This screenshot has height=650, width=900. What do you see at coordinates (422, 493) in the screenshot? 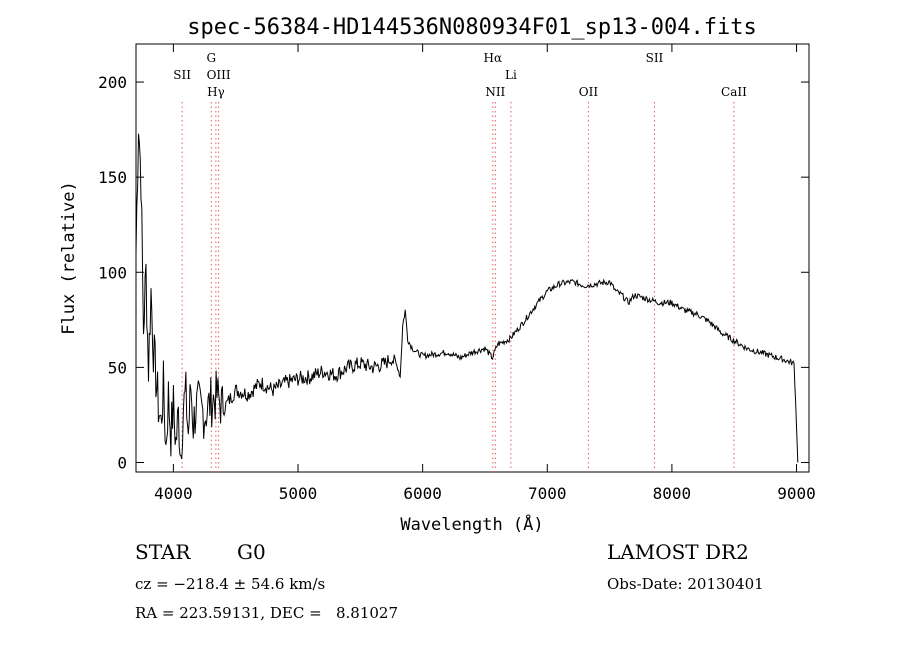
I see `x-tick-label-2: 6000` at bounding box center [422, 493].